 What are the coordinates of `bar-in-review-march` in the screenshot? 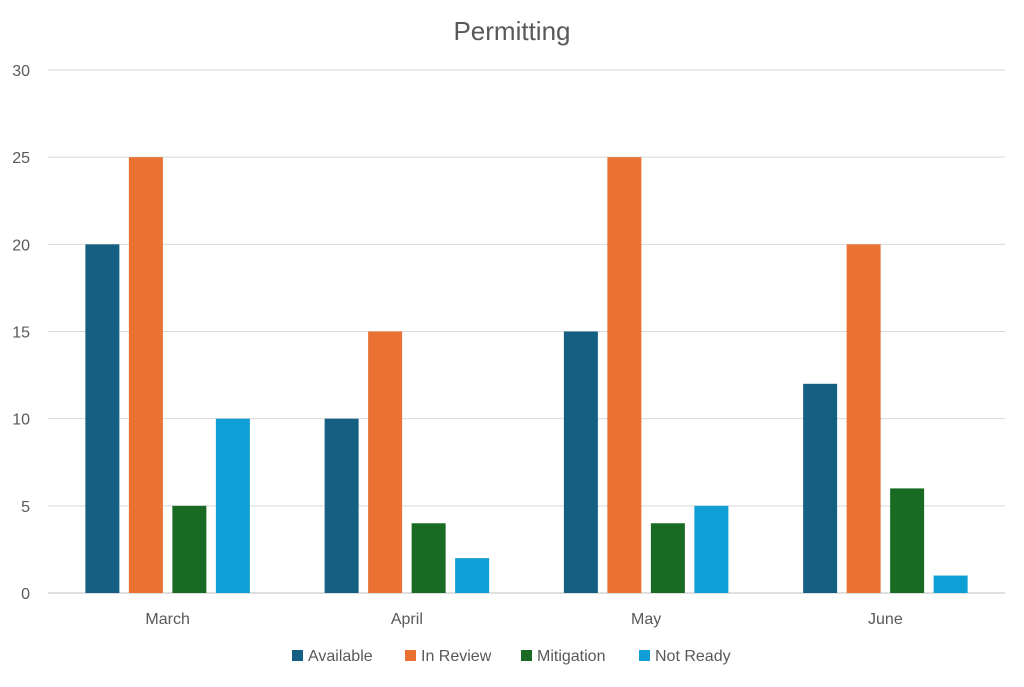 It's located at (145, 375).